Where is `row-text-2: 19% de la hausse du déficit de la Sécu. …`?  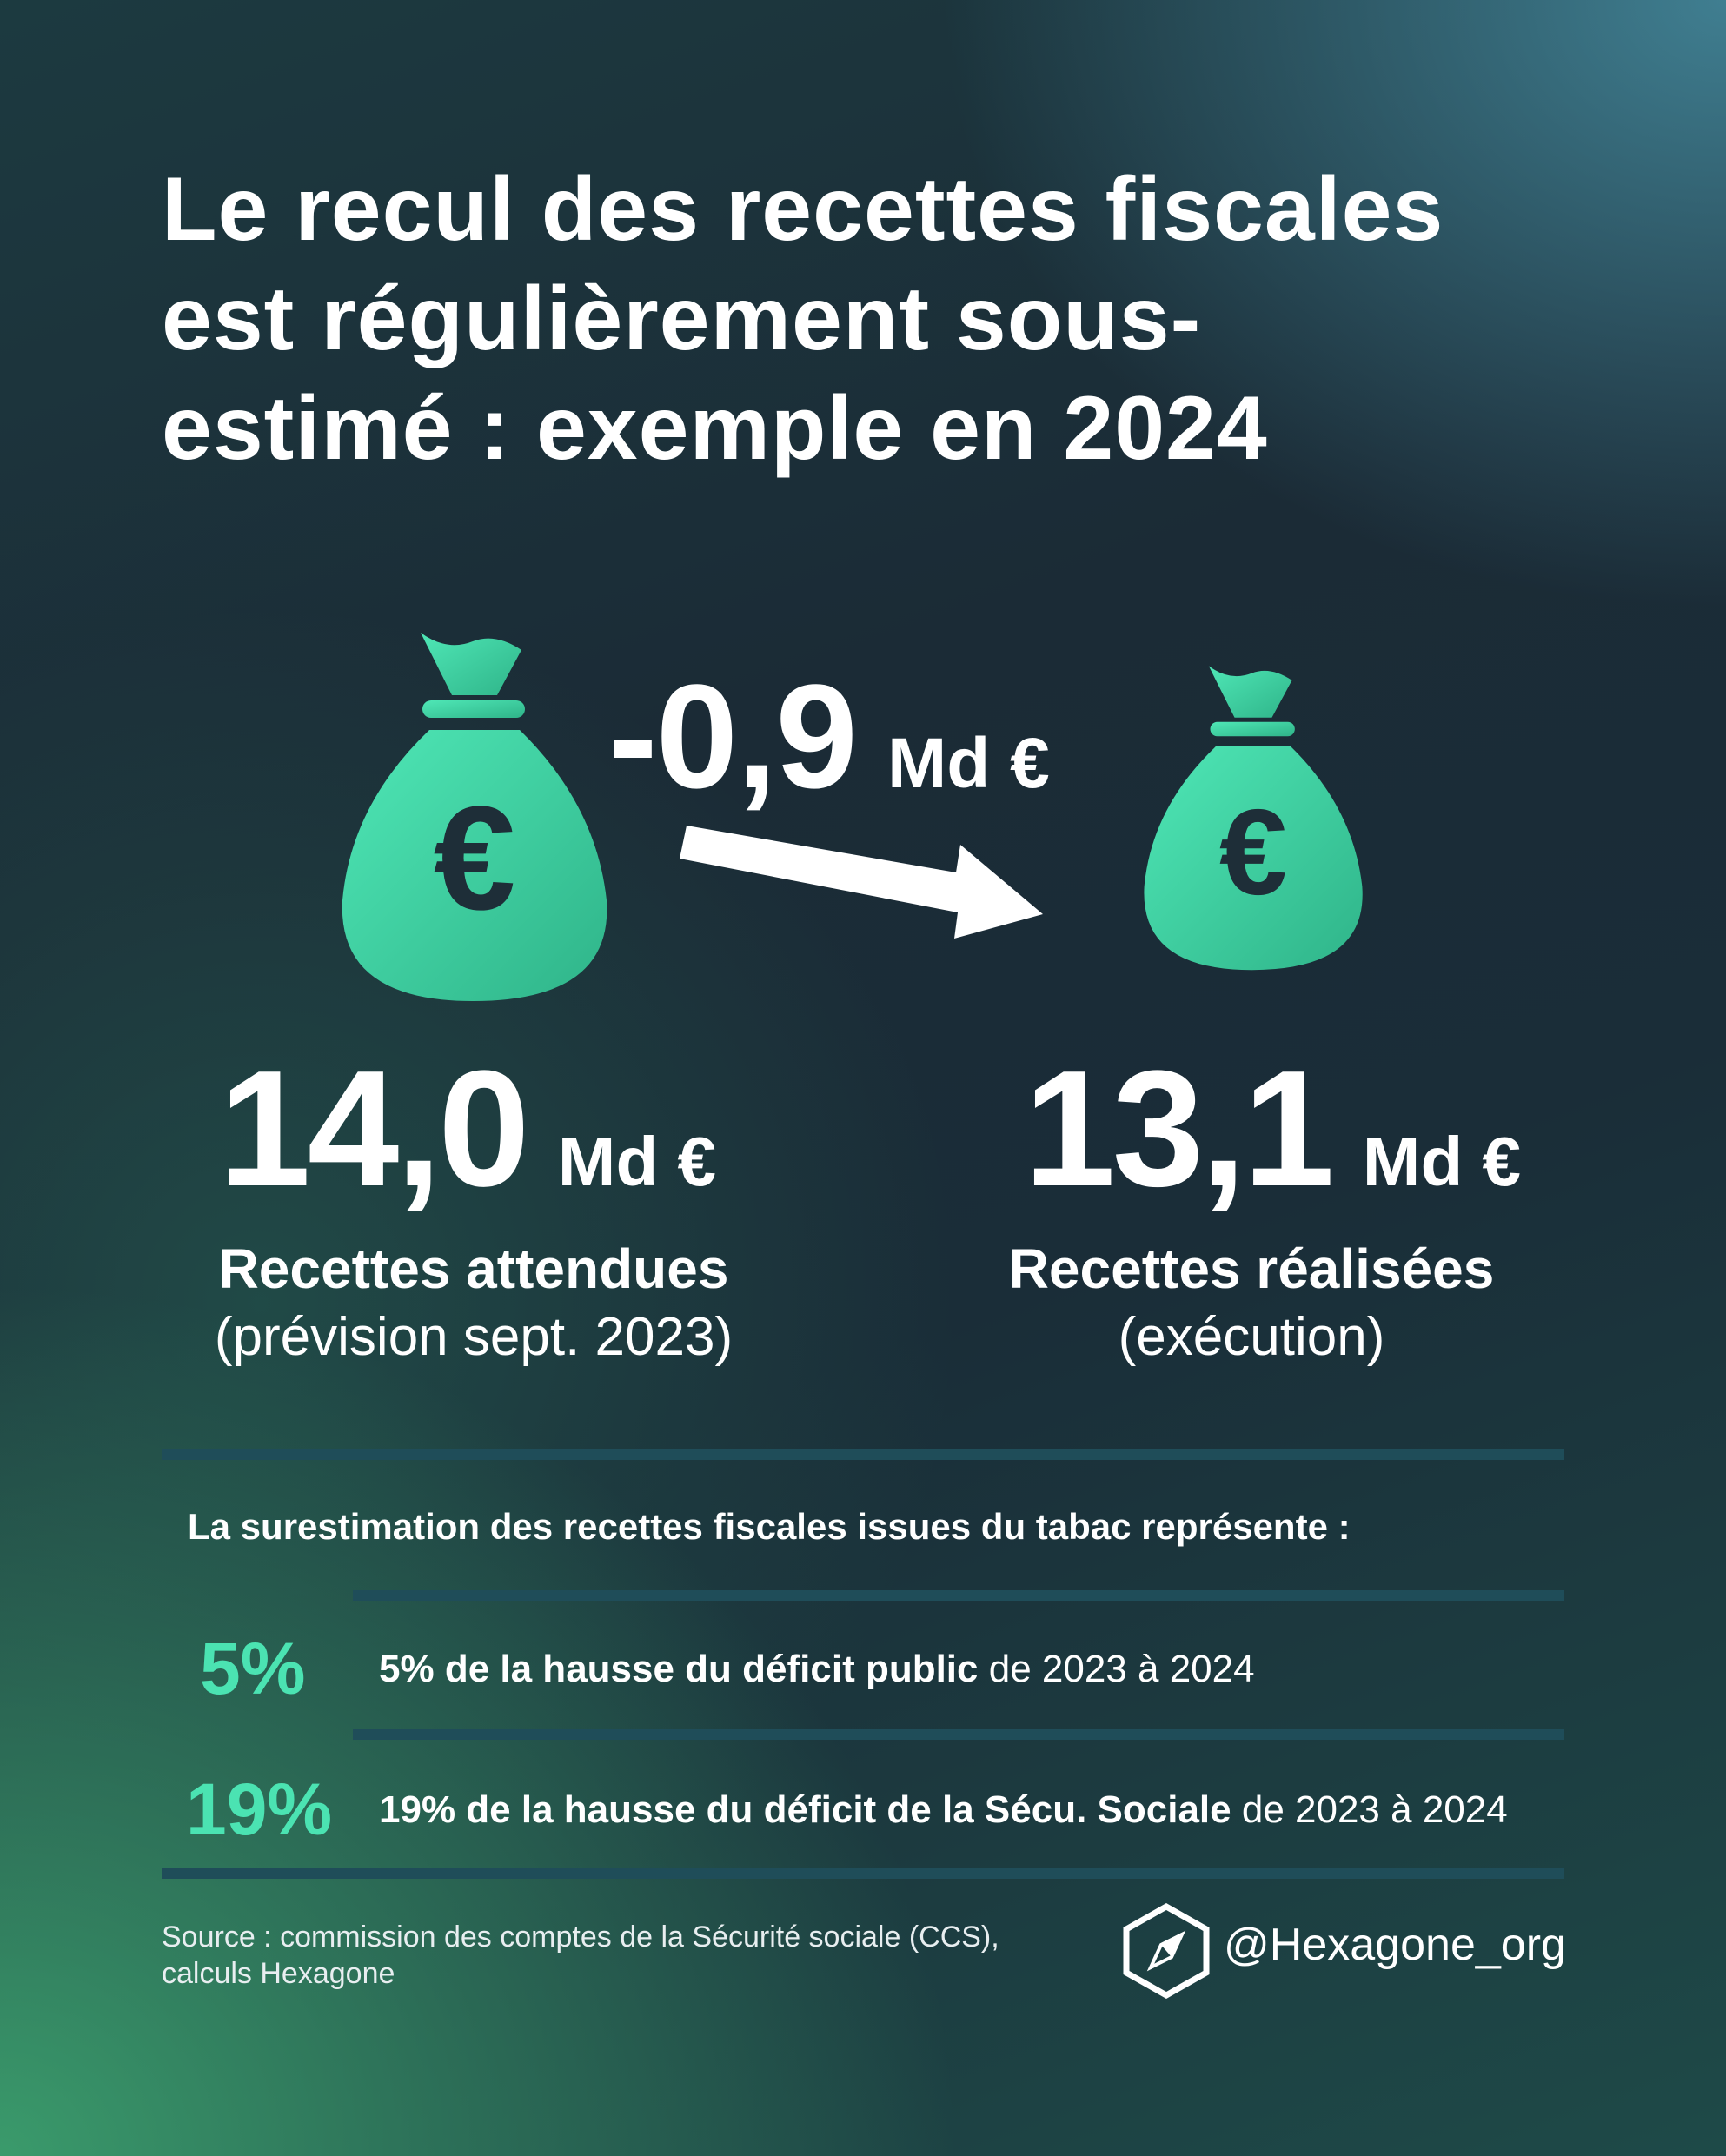 row-text-2: 19% de la hausse du déficit de la Sécu. … is located at coordinates (943, 1810).